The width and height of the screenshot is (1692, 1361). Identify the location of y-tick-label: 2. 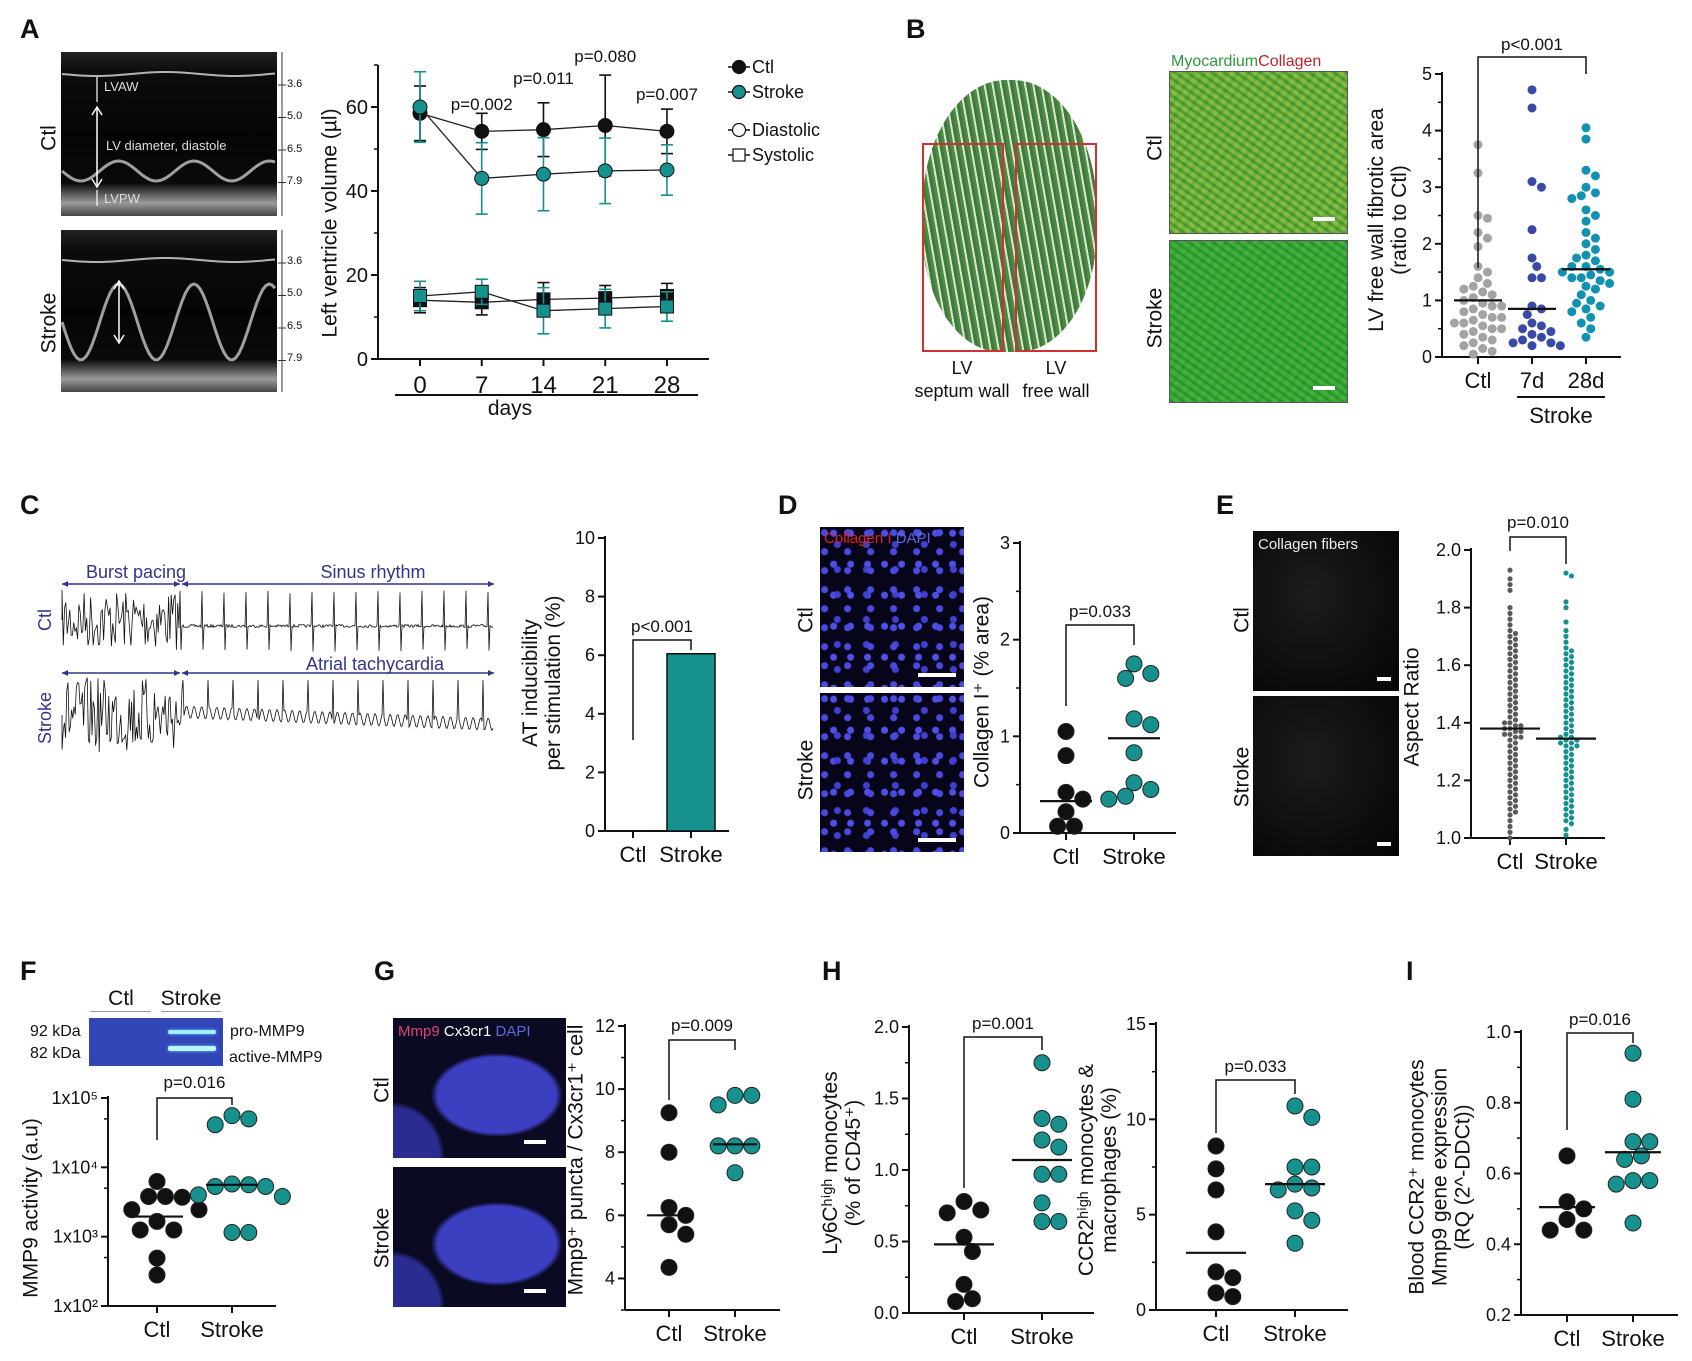
(1005, 640).